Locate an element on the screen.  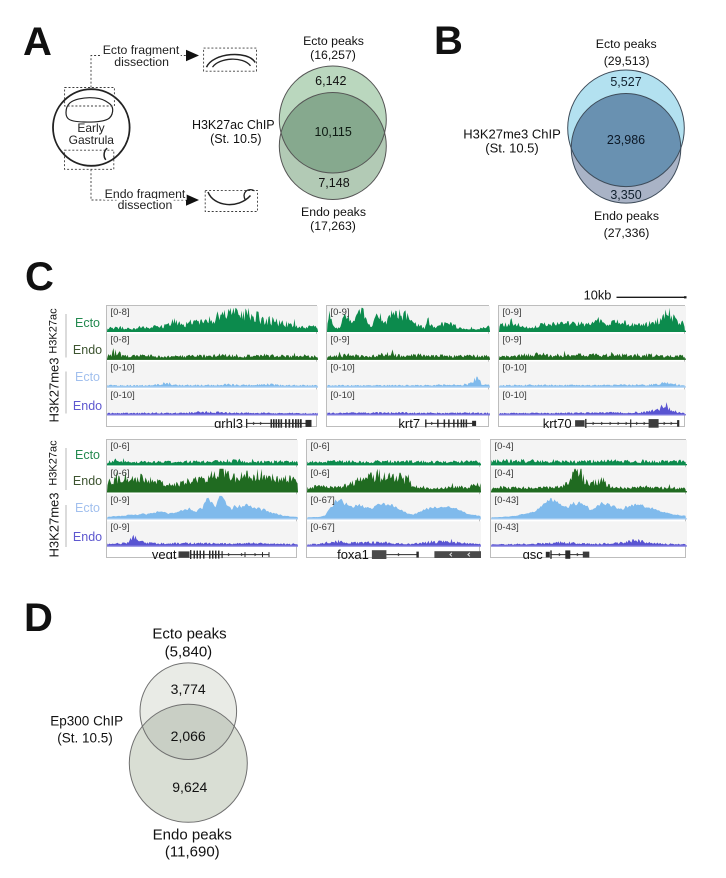
svg-text: grhl3 is located at coordinates (228, 422).